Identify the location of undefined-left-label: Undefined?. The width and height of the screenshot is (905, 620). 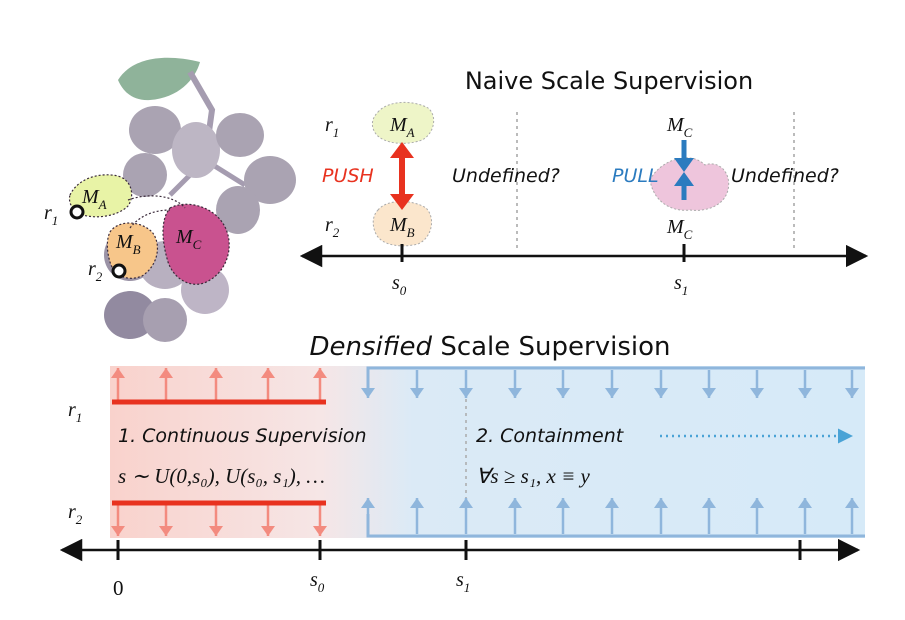
(506, 176).